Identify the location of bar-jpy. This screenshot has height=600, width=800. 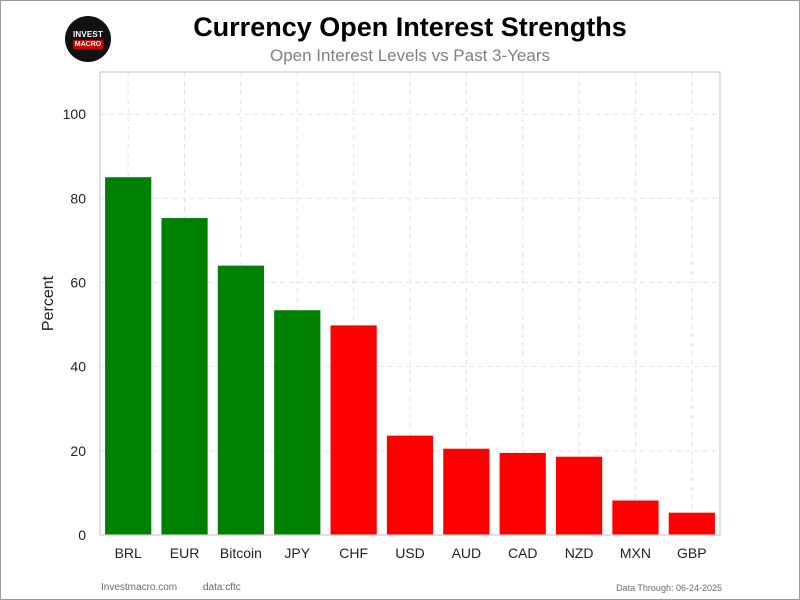
(297, 422).